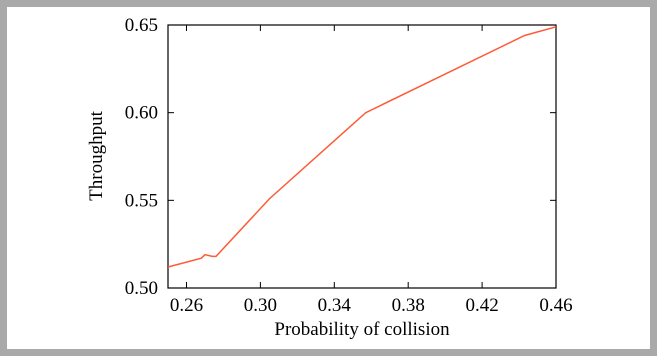 The height and width of the screenshot is (356, 657). Describe the element at coordinates (141, 288) in the screenshot. I see `y-tick-label: 0.50` at that location.